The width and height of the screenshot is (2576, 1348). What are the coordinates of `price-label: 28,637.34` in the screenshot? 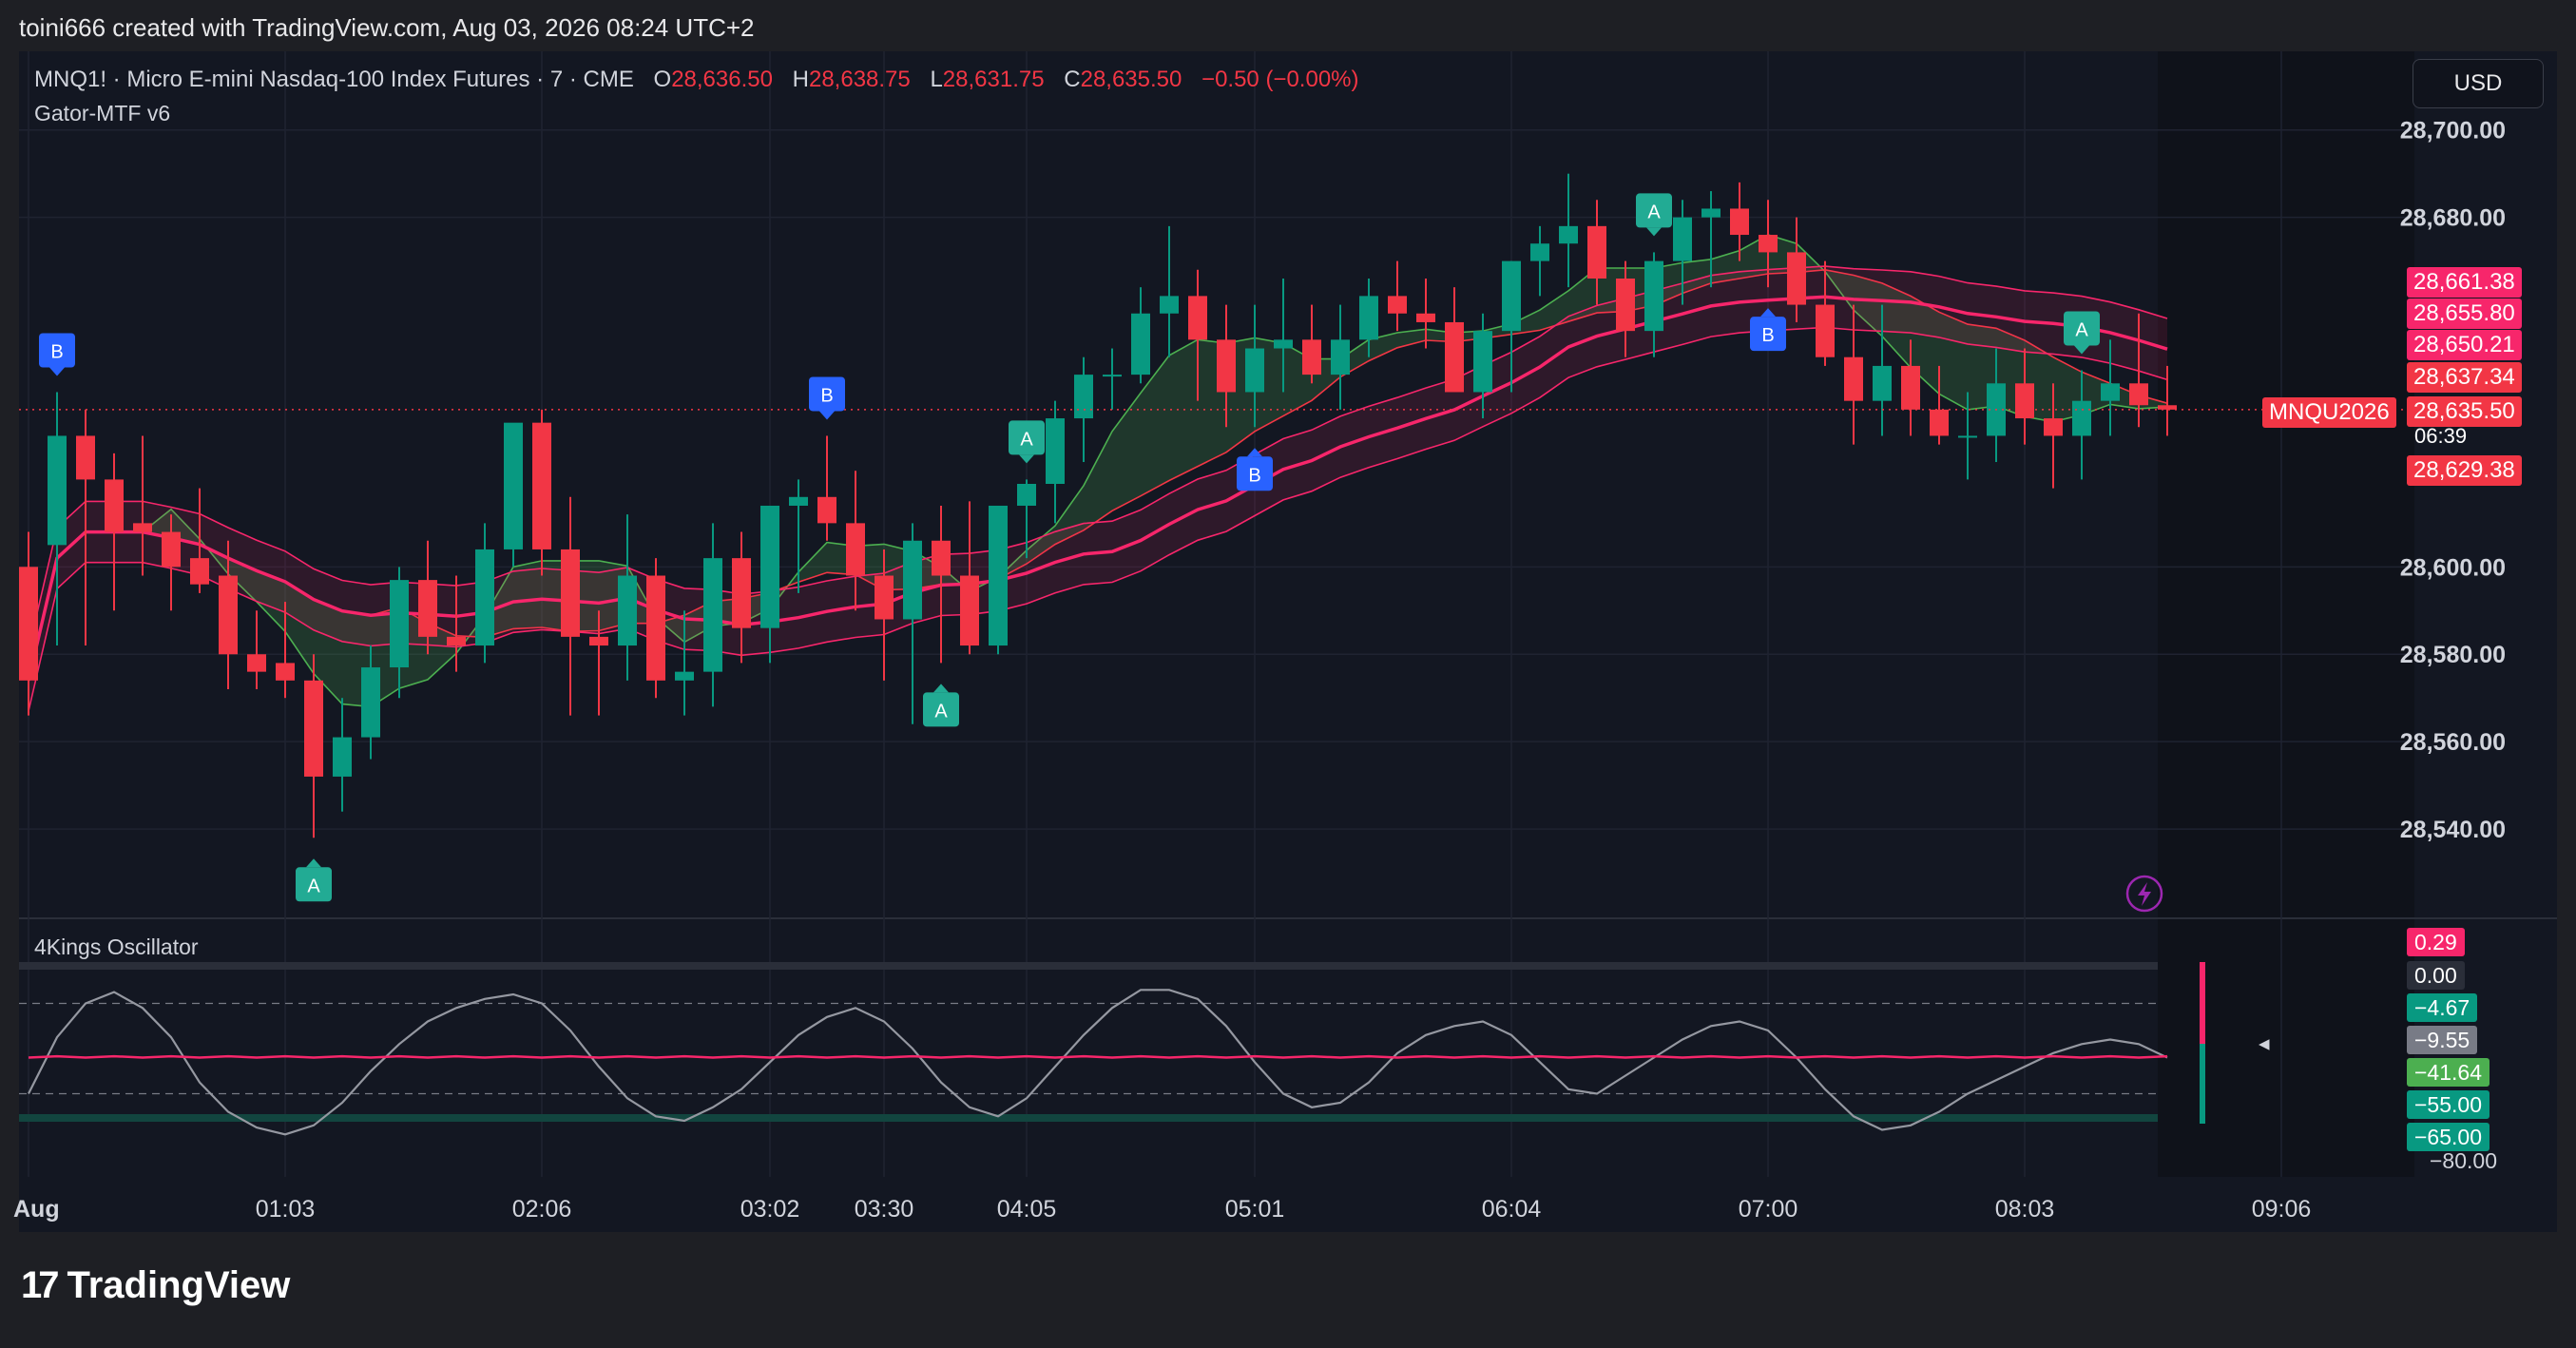 It's located at (2464, 377).